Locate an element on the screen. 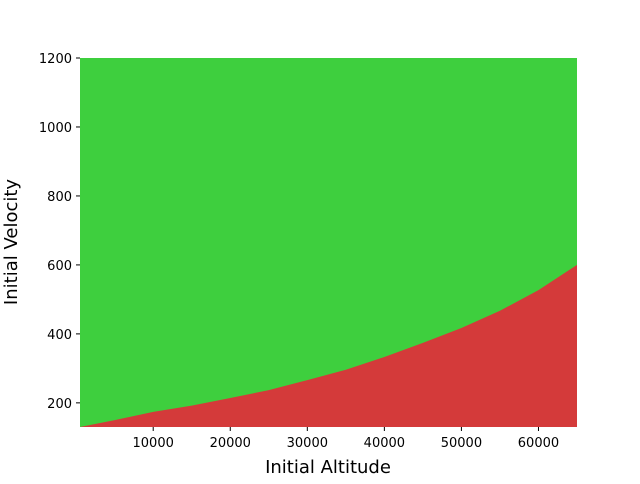 Image resolution: width=640 pixels, height=484 pixels. x-tick-label: 20000 is located at coordinates (230, 443).